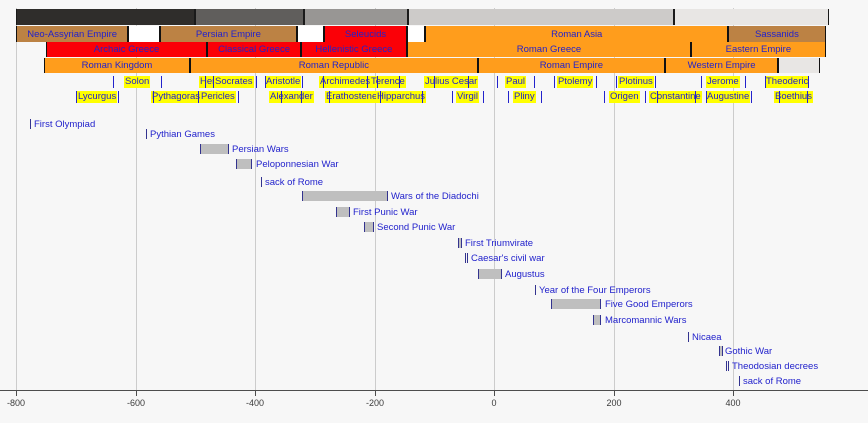 The height and width of the screenshot is (423, 868). What do you see at coordinates (117, 65) in the screenshot?
I see `era-roman-kingdom: Roman Kingdom` at bounding box center [117, 65].